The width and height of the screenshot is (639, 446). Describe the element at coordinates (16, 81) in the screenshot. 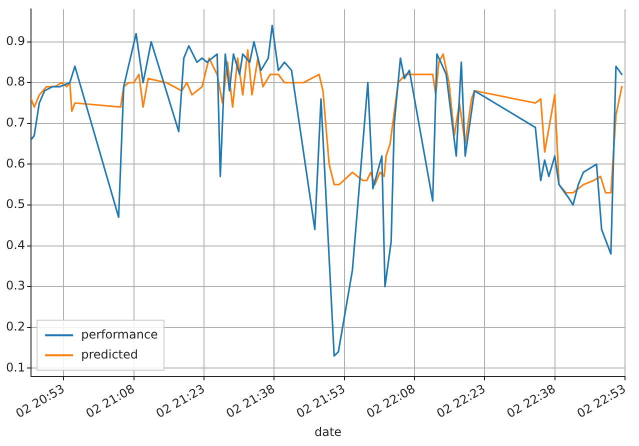

I see `y-tick-label: 0.8` at that location.